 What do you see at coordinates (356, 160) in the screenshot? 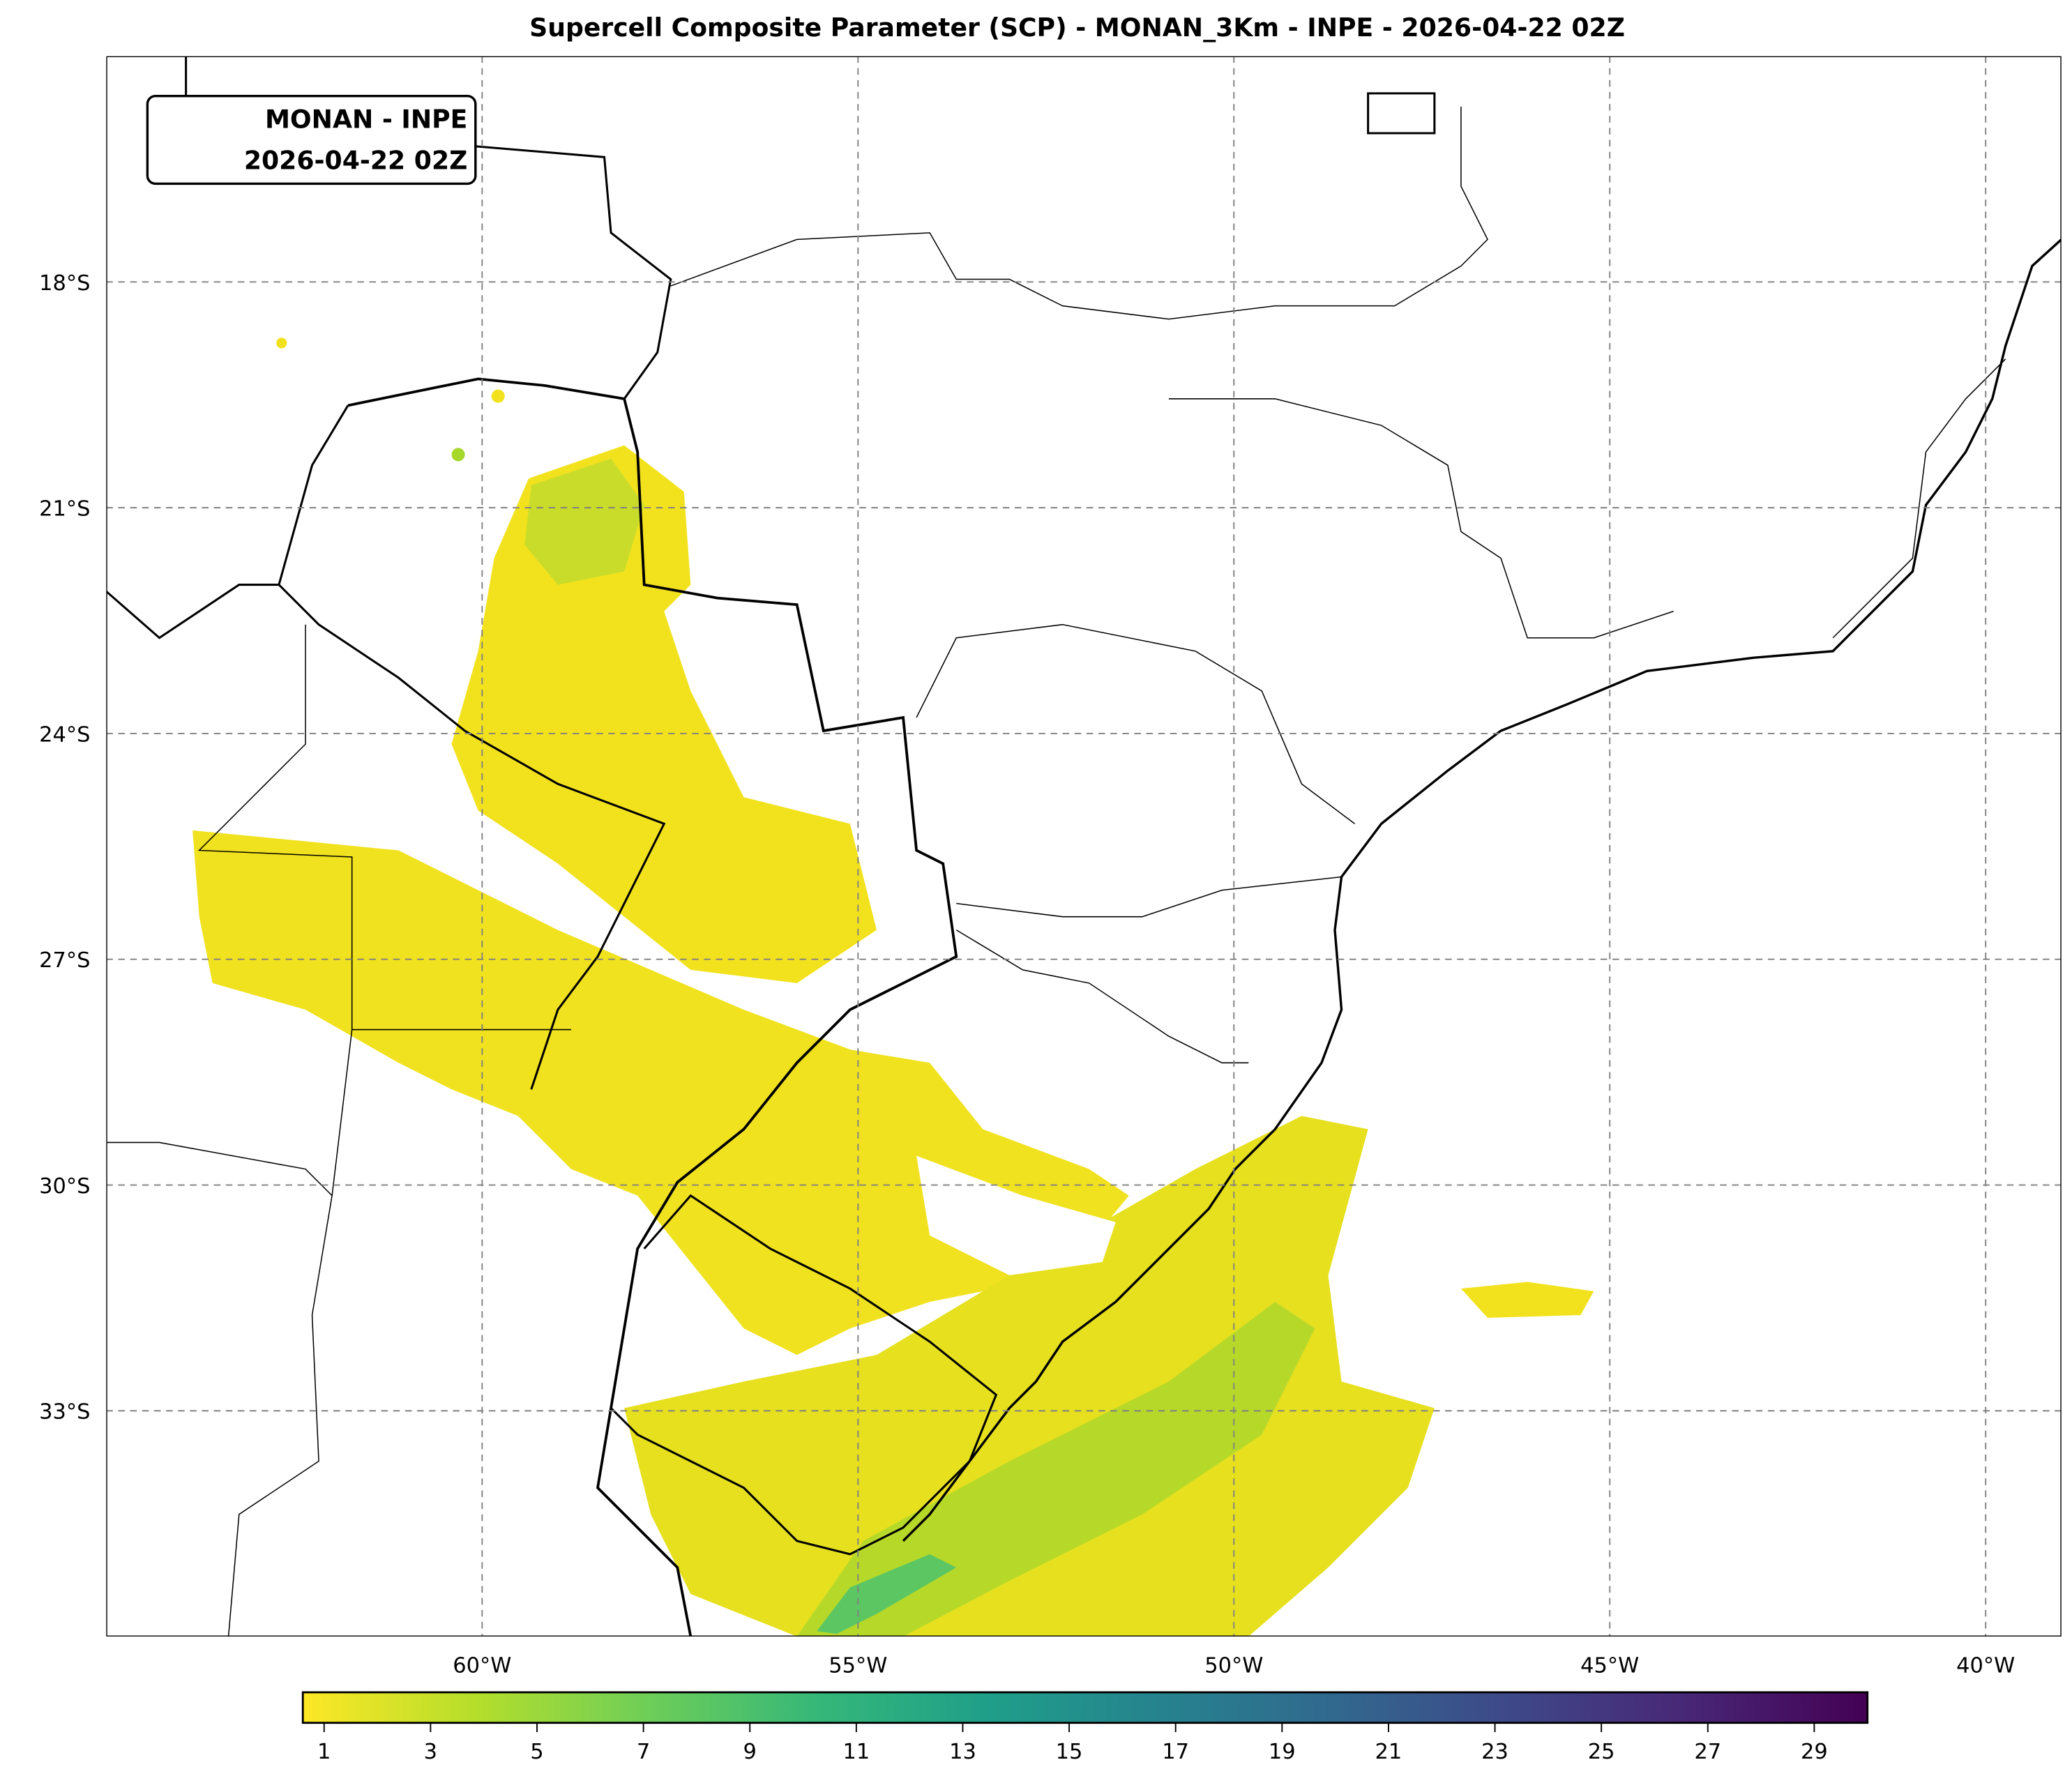
I see `annotation-line-2: 2026-04-22 02Z` at bounding box center [356, 160].